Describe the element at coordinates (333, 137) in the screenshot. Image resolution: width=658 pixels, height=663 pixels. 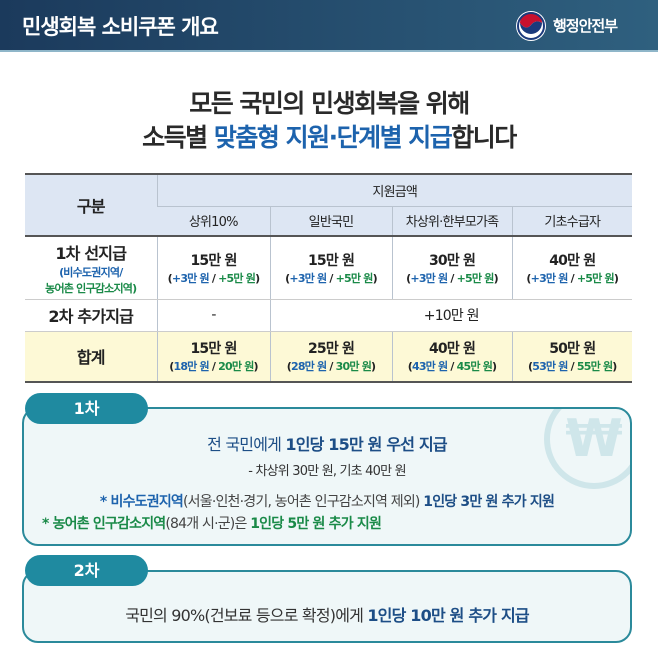
I see `headline-accent: 맞춤형 지원·단계별 지급` at that location.